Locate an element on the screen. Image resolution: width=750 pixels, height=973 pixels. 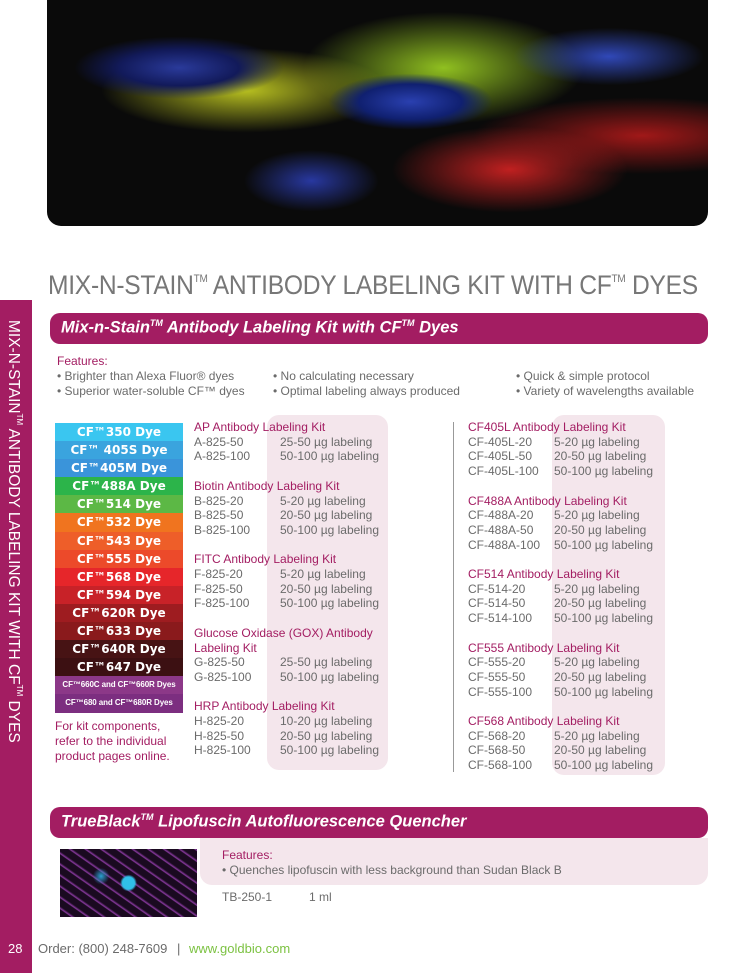
kit-code: B-825-100 is located at coordinates (222, 529).